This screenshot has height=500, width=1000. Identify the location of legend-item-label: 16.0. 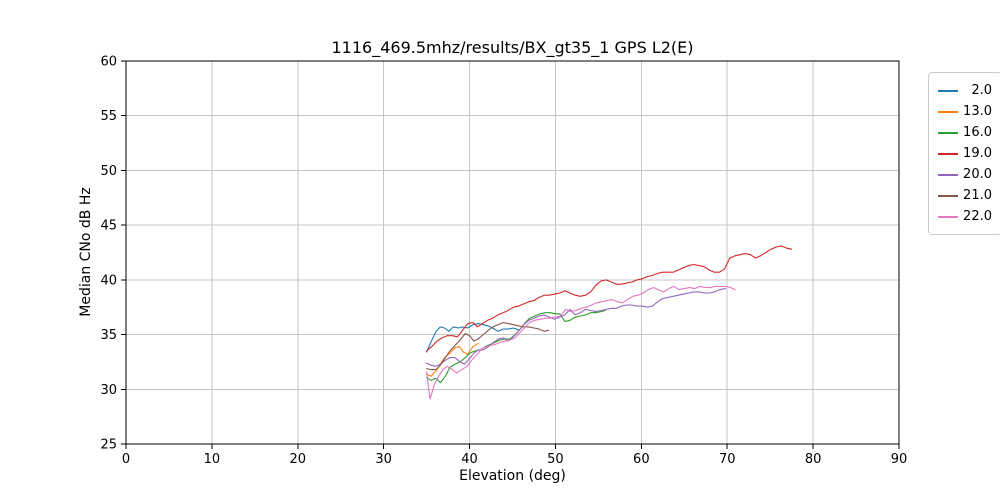
(977, 132).